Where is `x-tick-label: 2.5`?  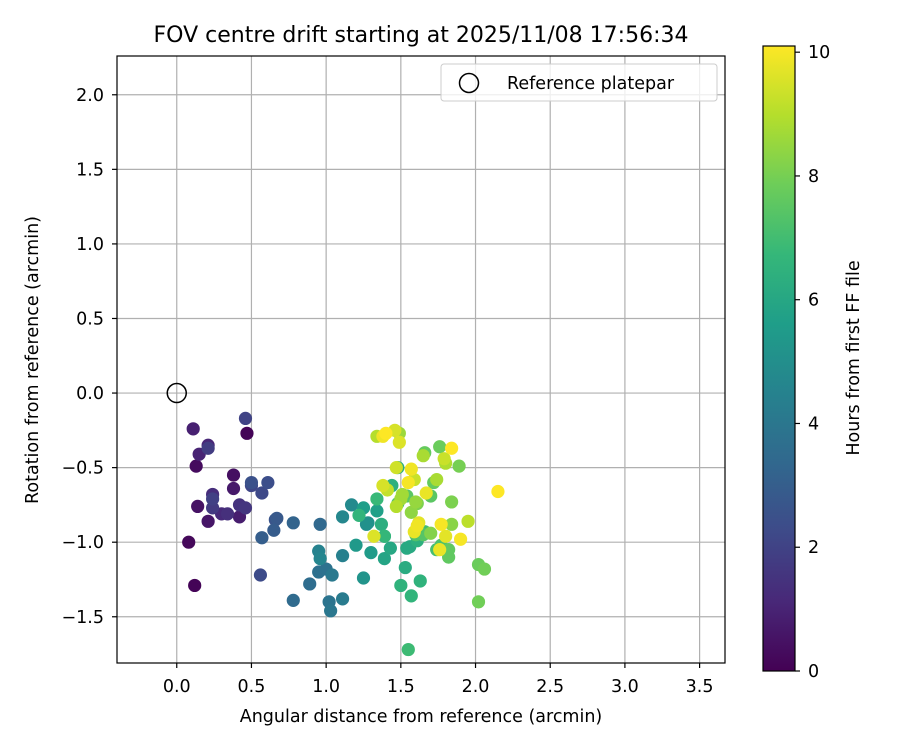
x-tick-label: 2.5 is located at coordinates (550, 687).